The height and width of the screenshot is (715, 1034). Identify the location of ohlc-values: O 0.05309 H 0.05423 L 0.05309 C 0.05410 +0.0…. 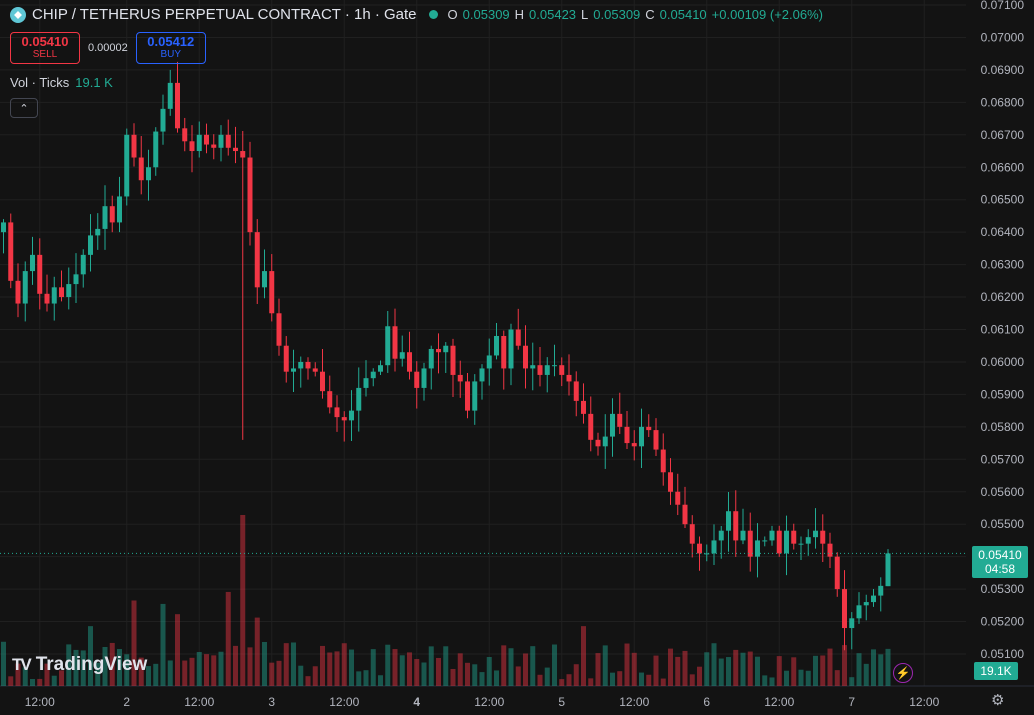
(635, 14).